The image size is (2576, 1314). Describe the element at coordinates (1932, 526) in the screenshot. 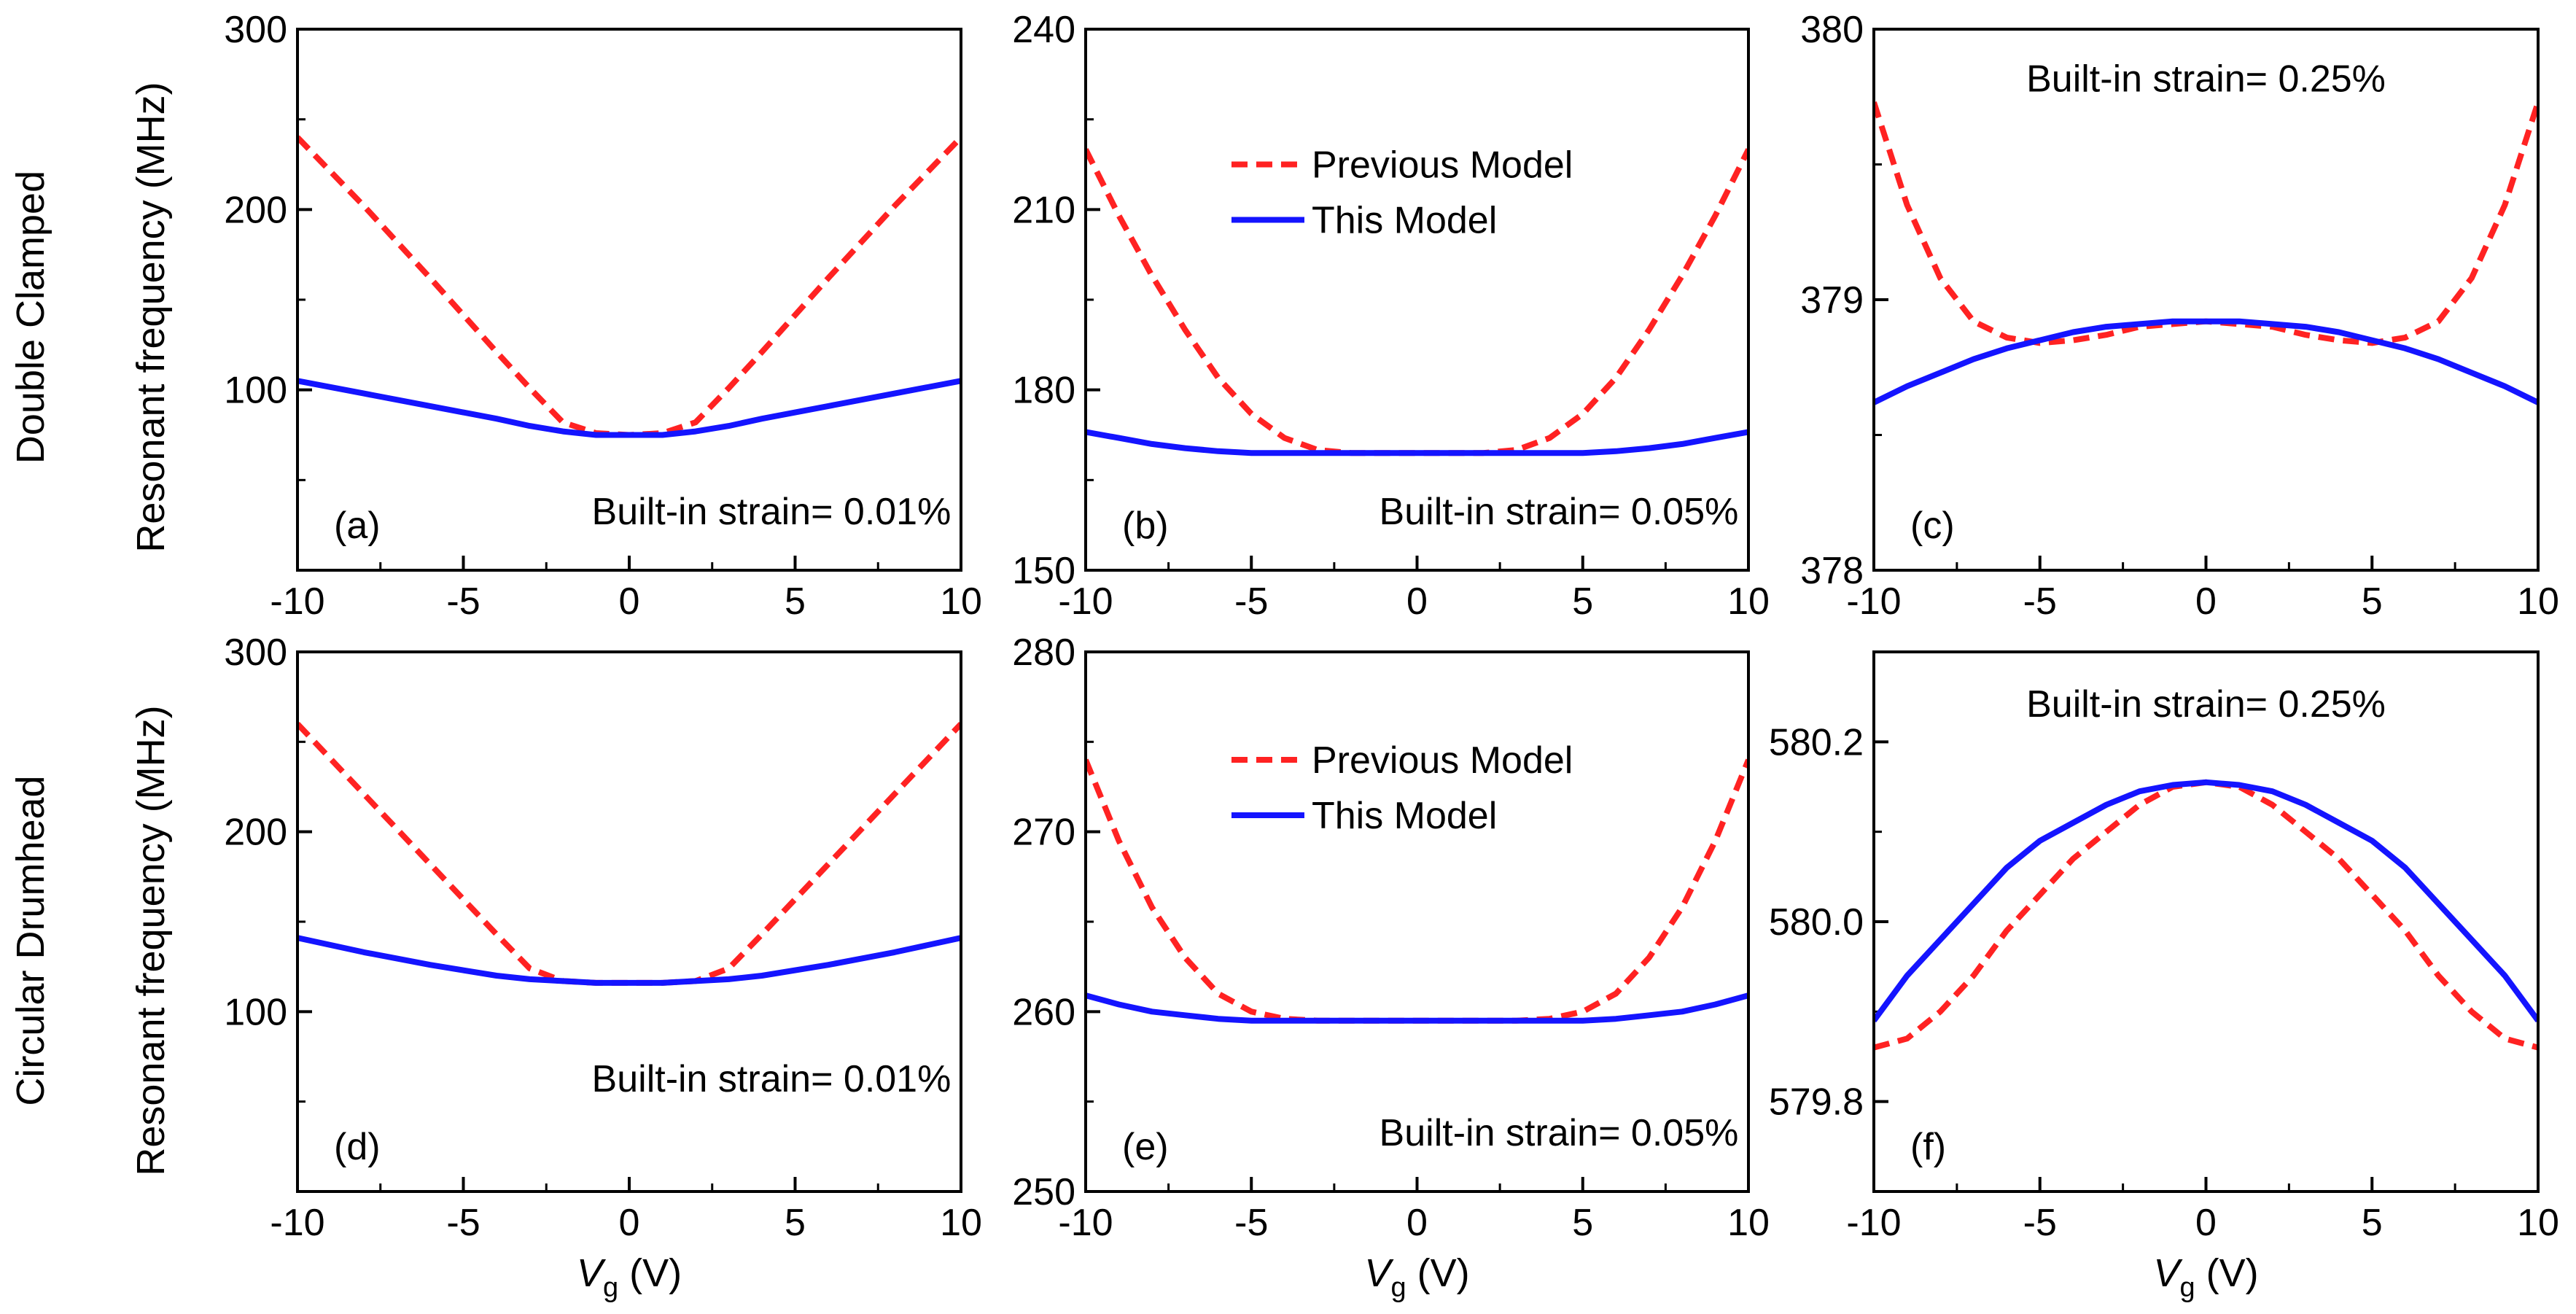

I see `panel-tag: (c)` at that location.